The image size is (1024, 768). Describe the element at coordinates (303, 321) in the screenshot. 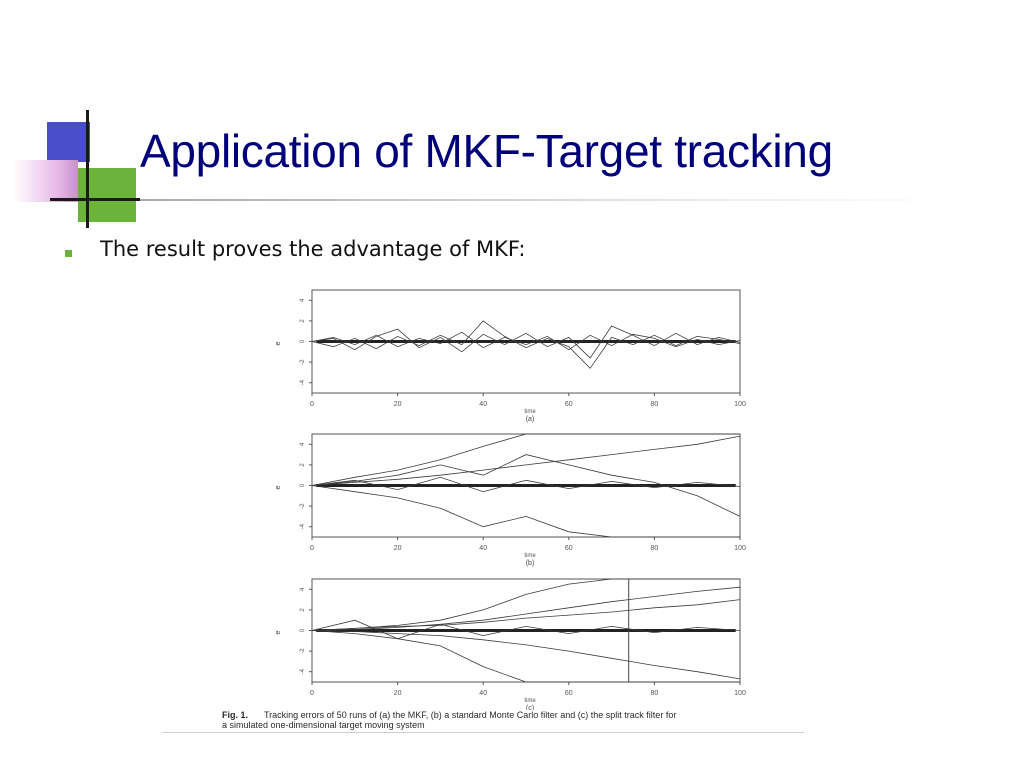

I see `panel-a-y-tick-label: 2` at that location.